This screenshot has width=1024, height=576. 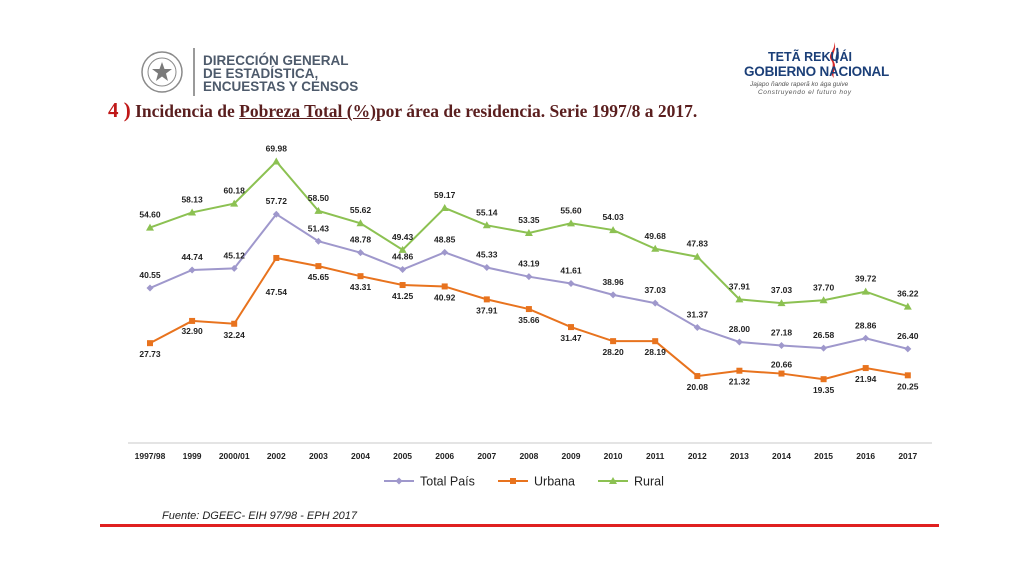 What do you see at coordinates (739, 456) in the screenshot?
I see `x-tick-label: 2013` at bounding box center [739, 456].